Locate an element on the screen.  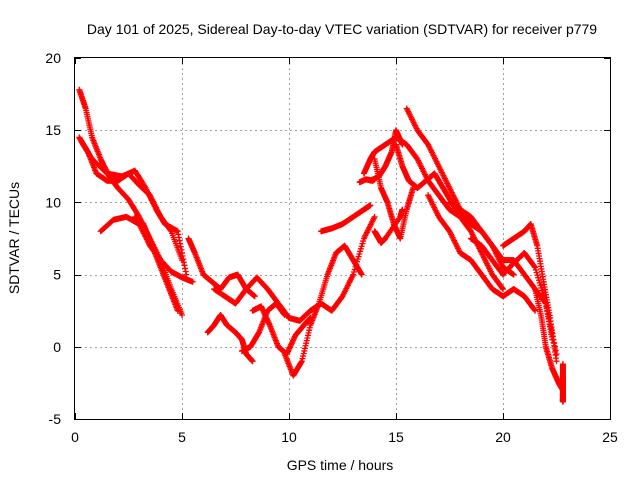
y-tick-labels: -5 0 5 10 15 20 is located at coordinates (53, 238).